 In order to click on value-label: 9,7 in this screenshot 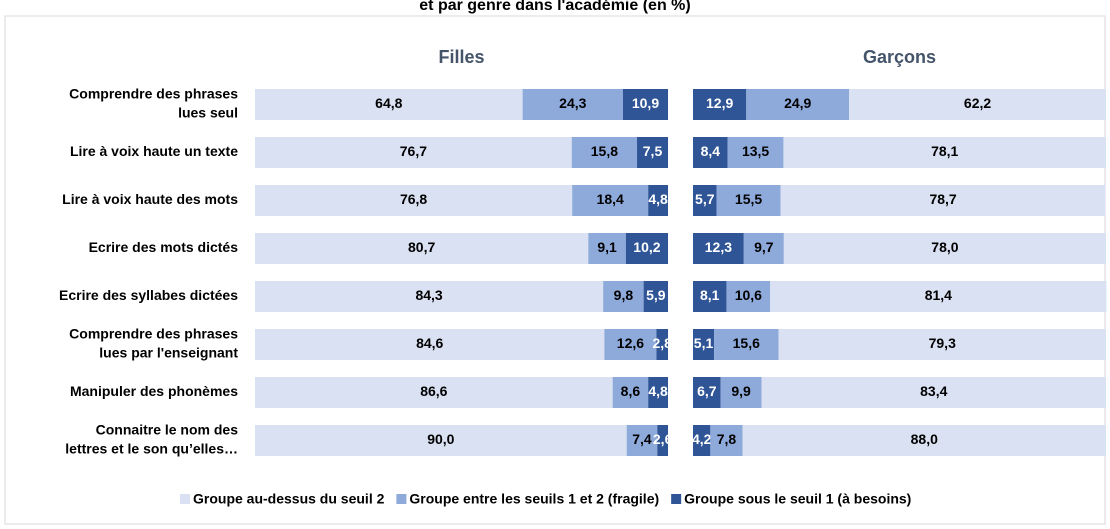, I will do `click(764, 247)`.